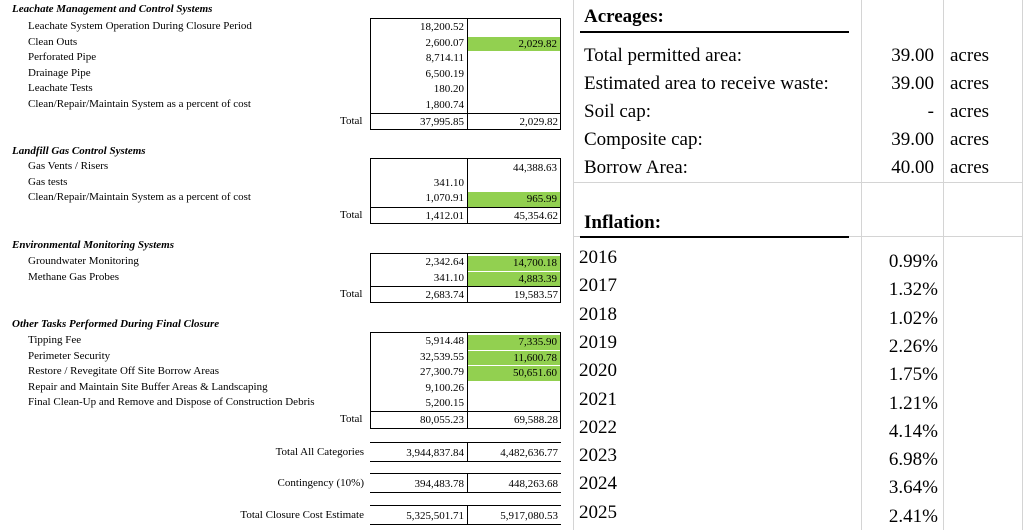  I want to click on leachate-row-label: Perforated Pipe, so click(62, 57).